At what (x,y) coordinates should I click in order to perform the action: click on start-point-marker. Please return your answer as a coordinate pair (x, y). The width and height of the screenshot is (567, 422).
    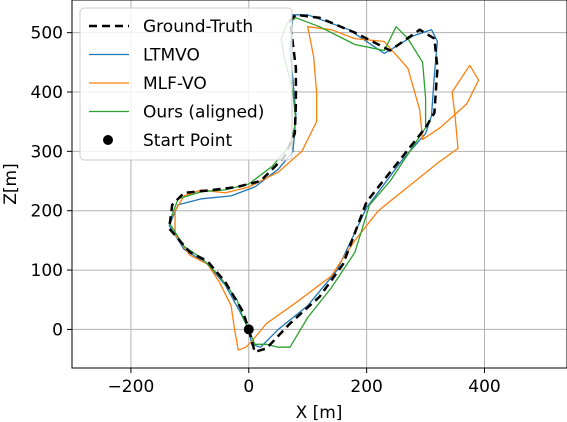
    Looking at the image, I should click on (248, 329).